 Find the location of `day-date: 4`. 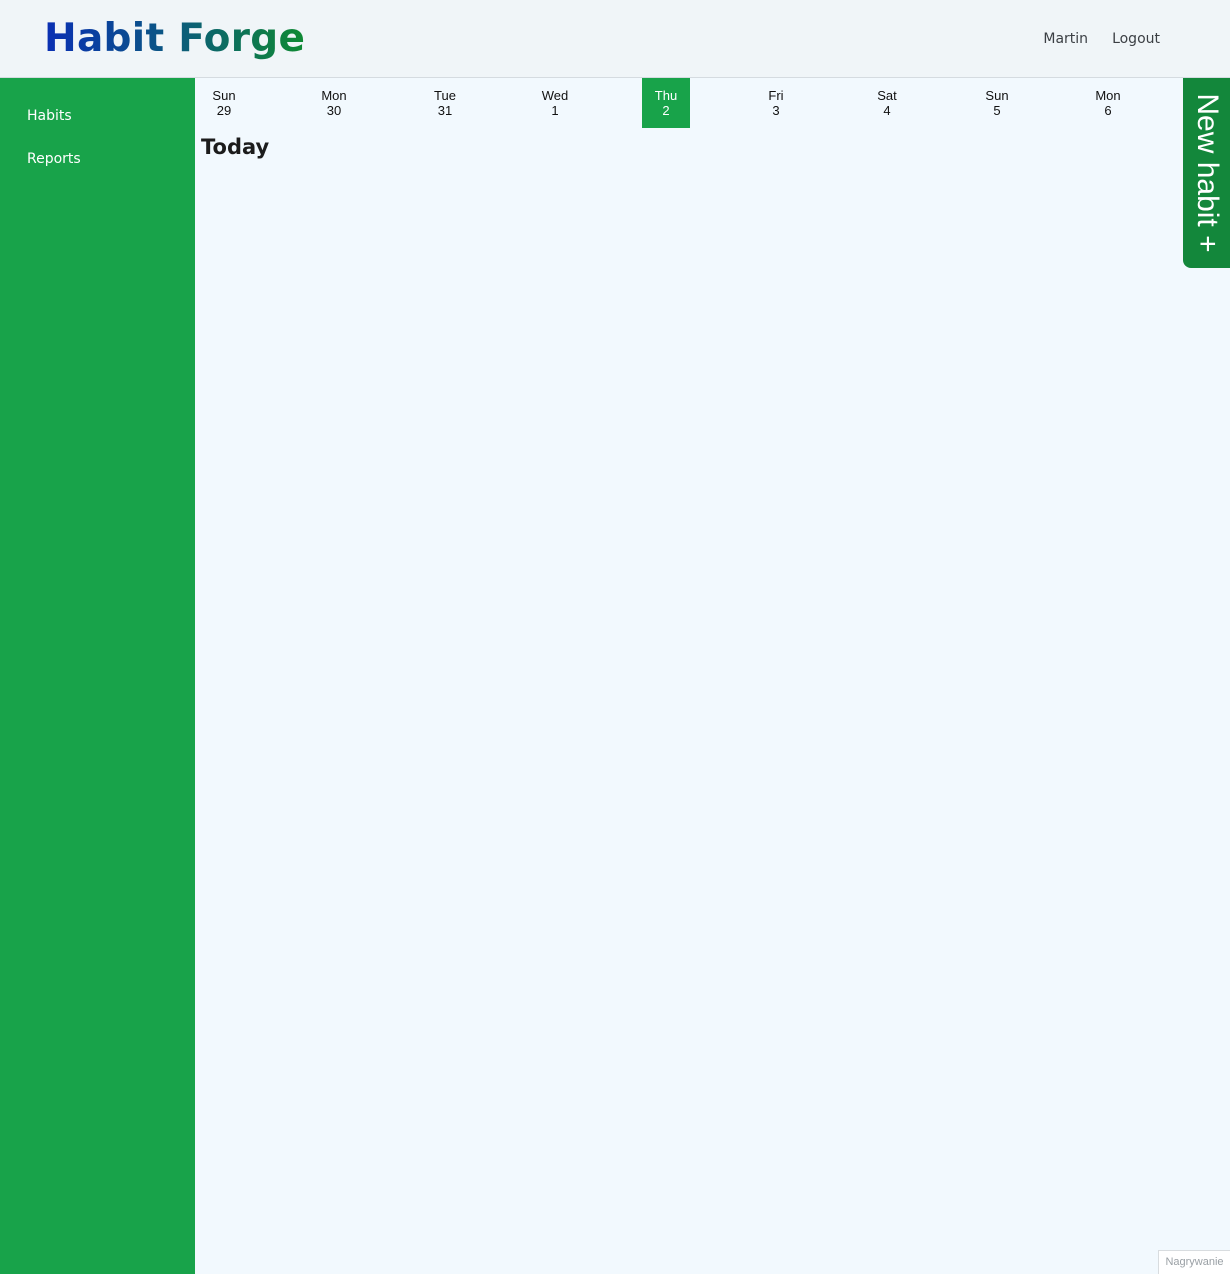

day-date: 4 is located at coordinates (887, 110).